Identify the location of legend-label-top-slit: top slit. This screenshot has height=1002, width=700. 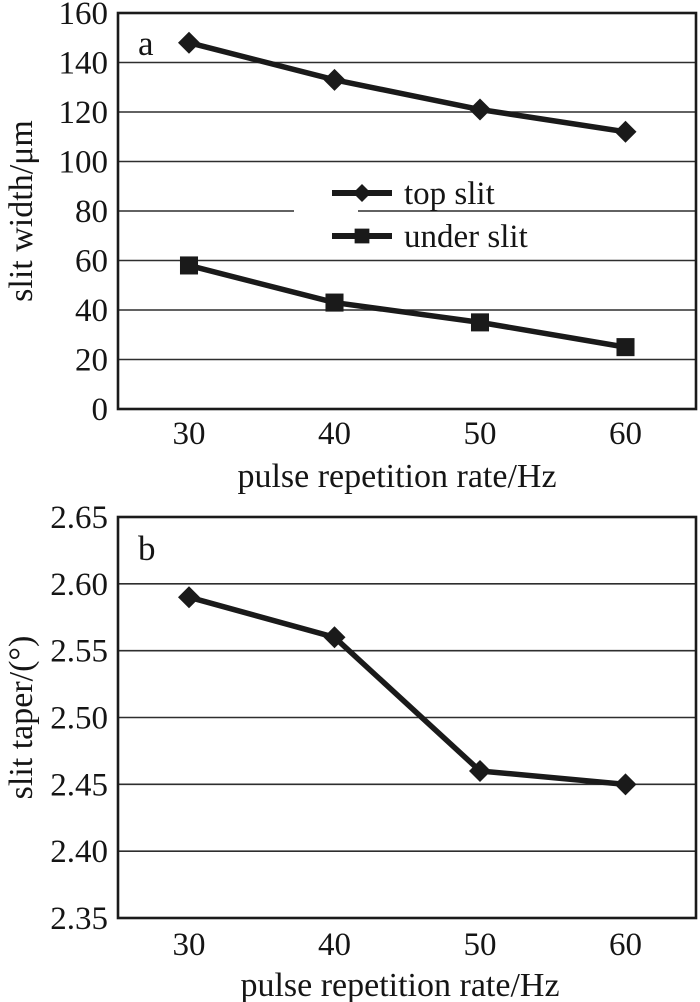
(449, 194).